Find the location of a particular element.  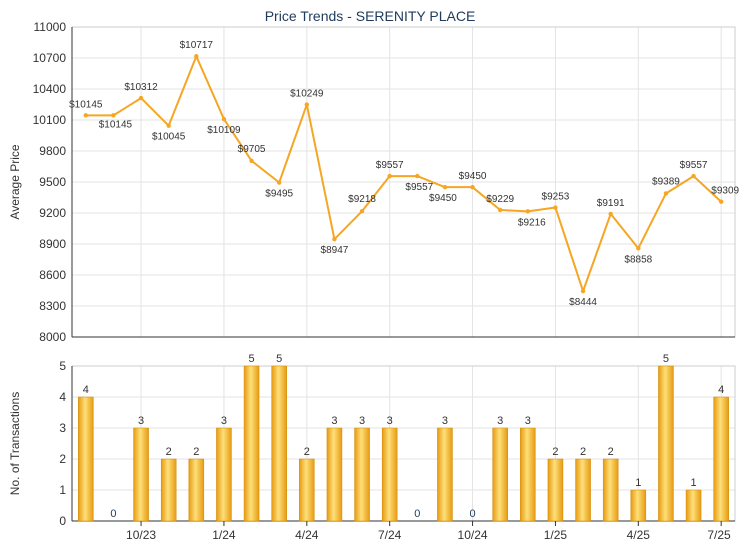

price-data-label: $10312 is located at coordinates (141, 87).